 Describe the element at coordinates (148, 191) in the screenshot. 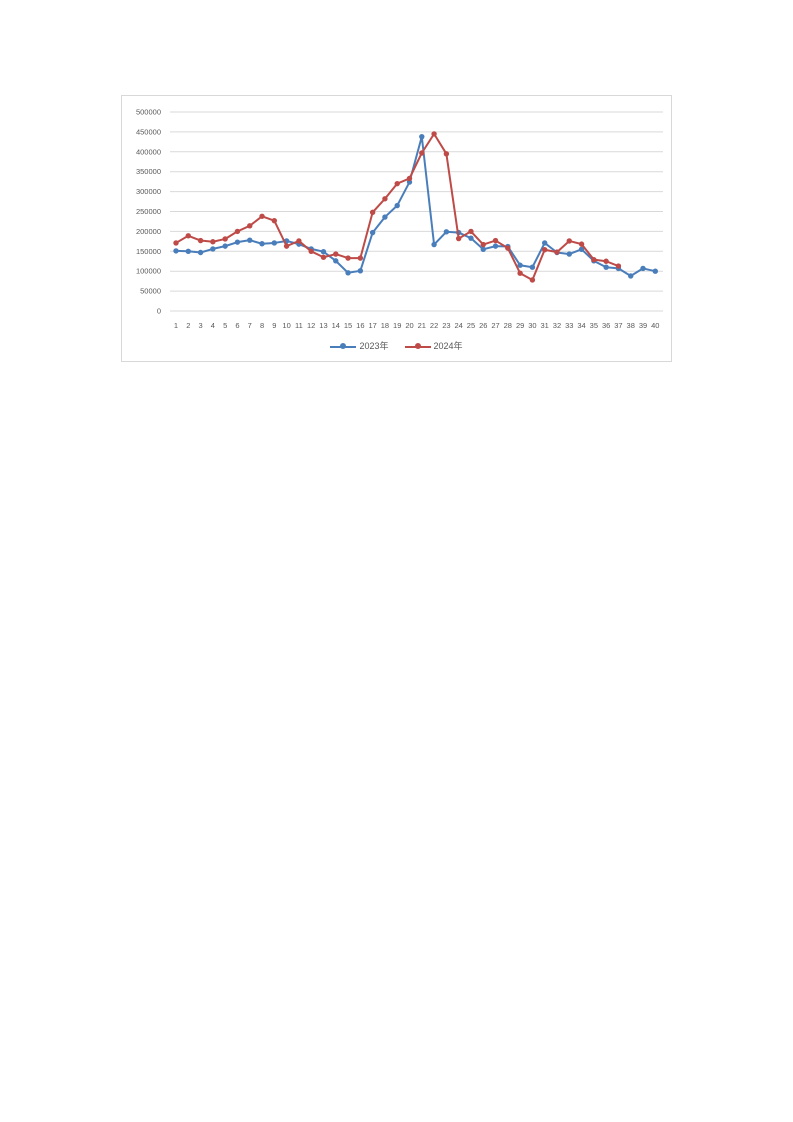

I see `y-tick-label: 300000` at that location.